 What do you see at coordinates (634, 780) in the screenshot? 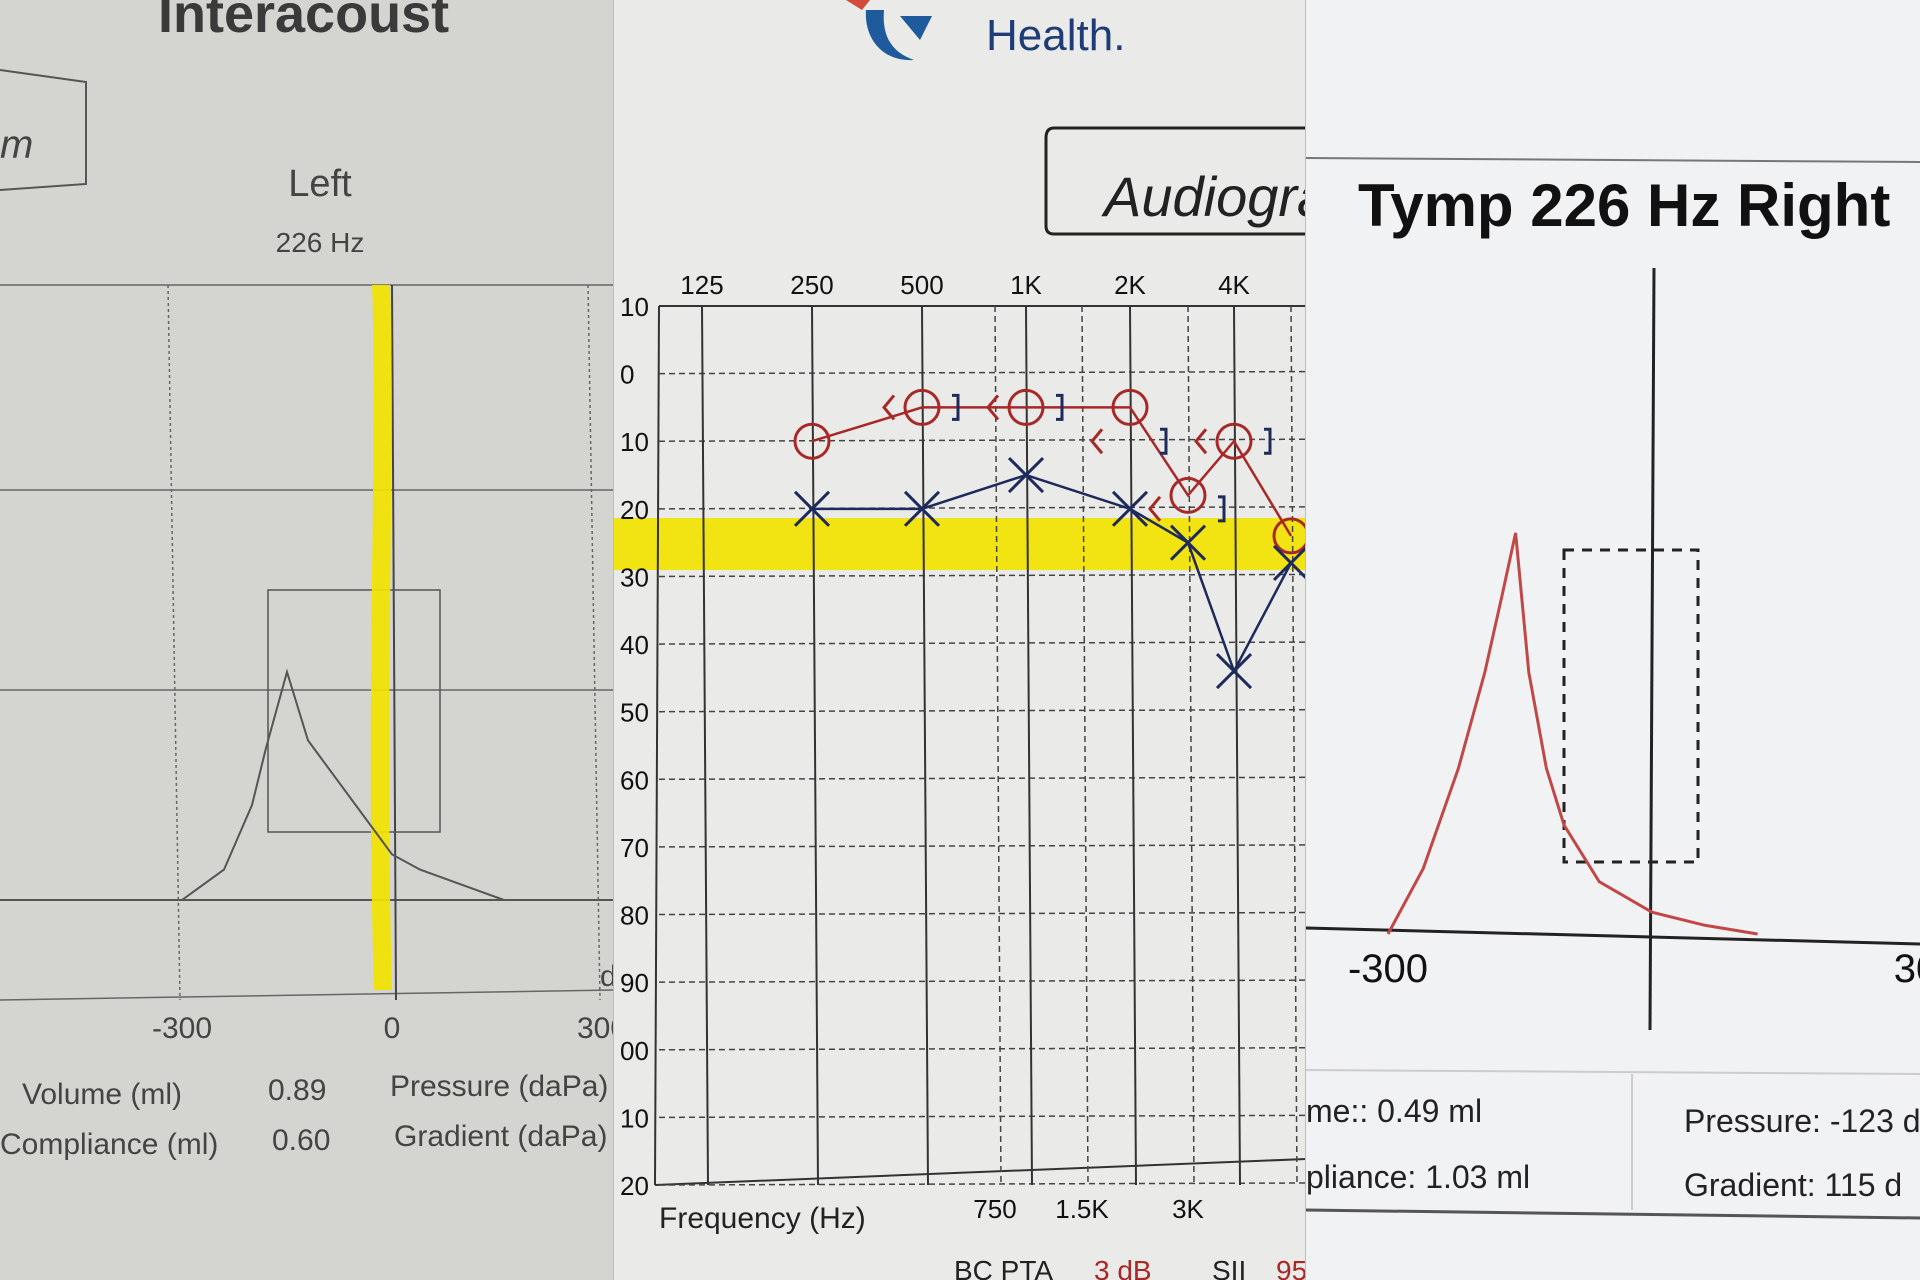
I see `db-label: 60` at bounding box center [634, 780].